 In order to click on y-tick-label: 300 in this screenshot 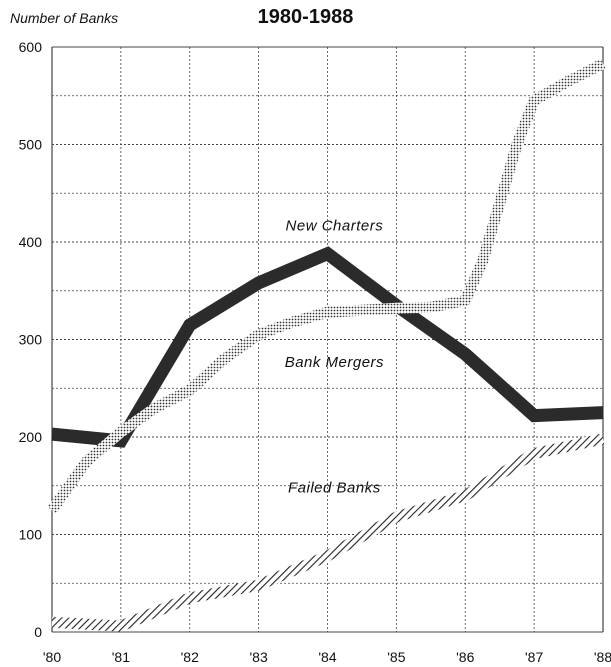, I will do `click(31, 340)`.